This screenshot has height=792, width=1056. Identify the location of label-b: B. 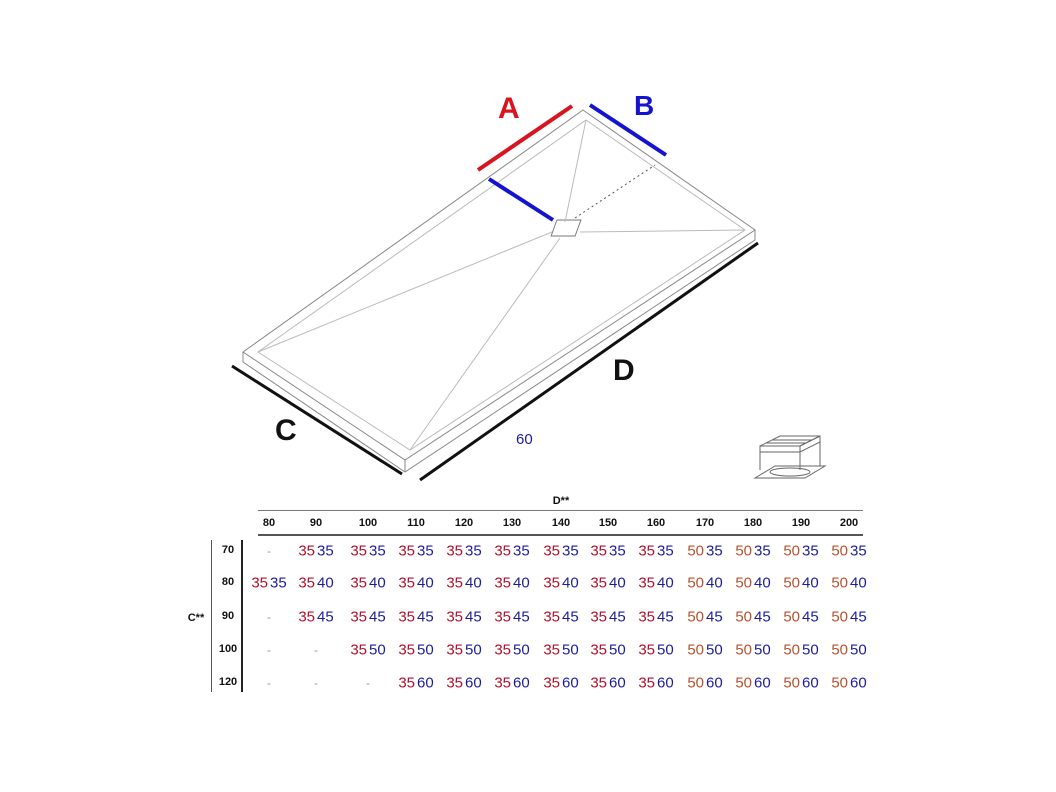
(644, 105).